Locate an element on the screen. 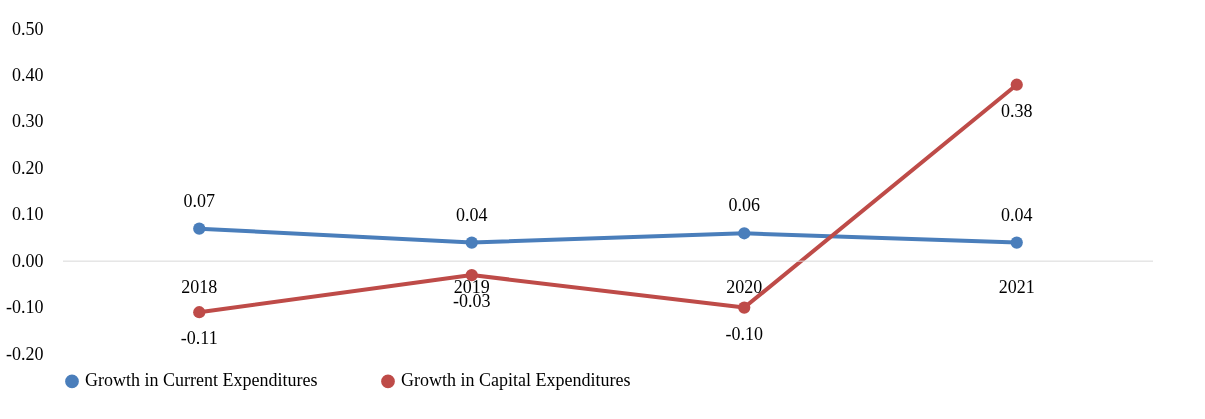 This screenshot has height=419, width=1205. y-tick-label: -0.20 is located at coordinates (25, 353).